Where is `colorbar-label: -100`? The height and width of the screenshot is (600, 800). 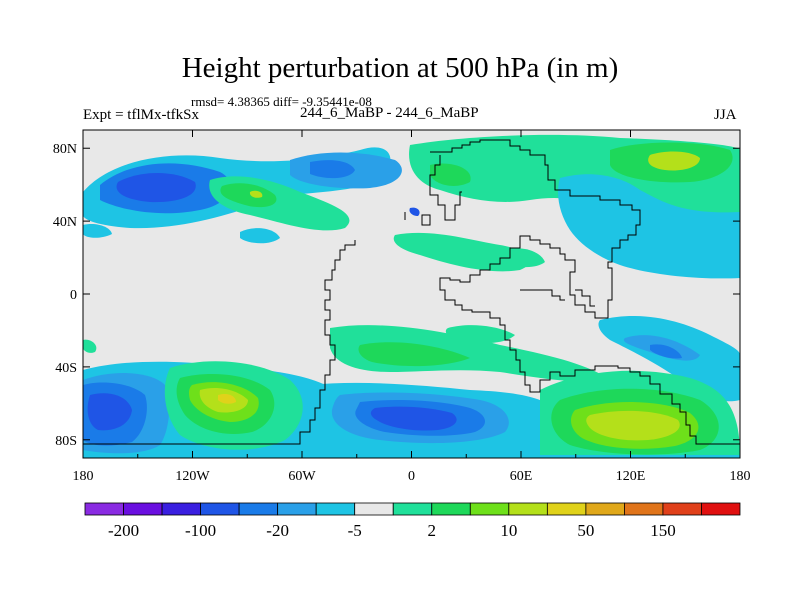
colorbar-label: -100 is located at coordinates (200, 530).